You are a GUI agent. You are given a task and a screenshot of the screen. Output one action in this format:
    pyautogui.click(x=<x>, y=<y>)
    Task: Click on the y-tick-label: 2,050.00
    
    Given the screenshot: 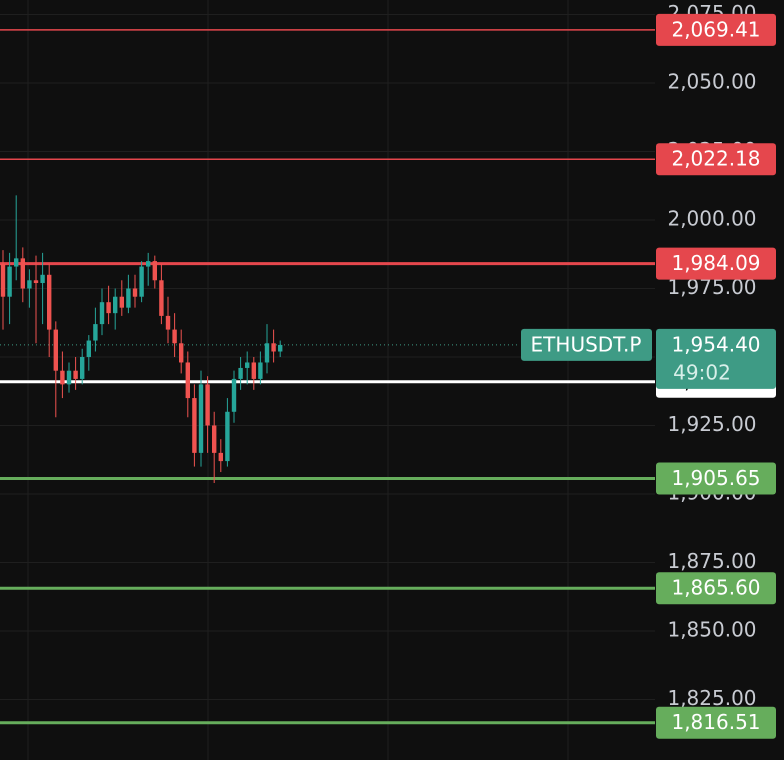 What is the action you would take?
    pyautogui.click(x=711, y=82)
    